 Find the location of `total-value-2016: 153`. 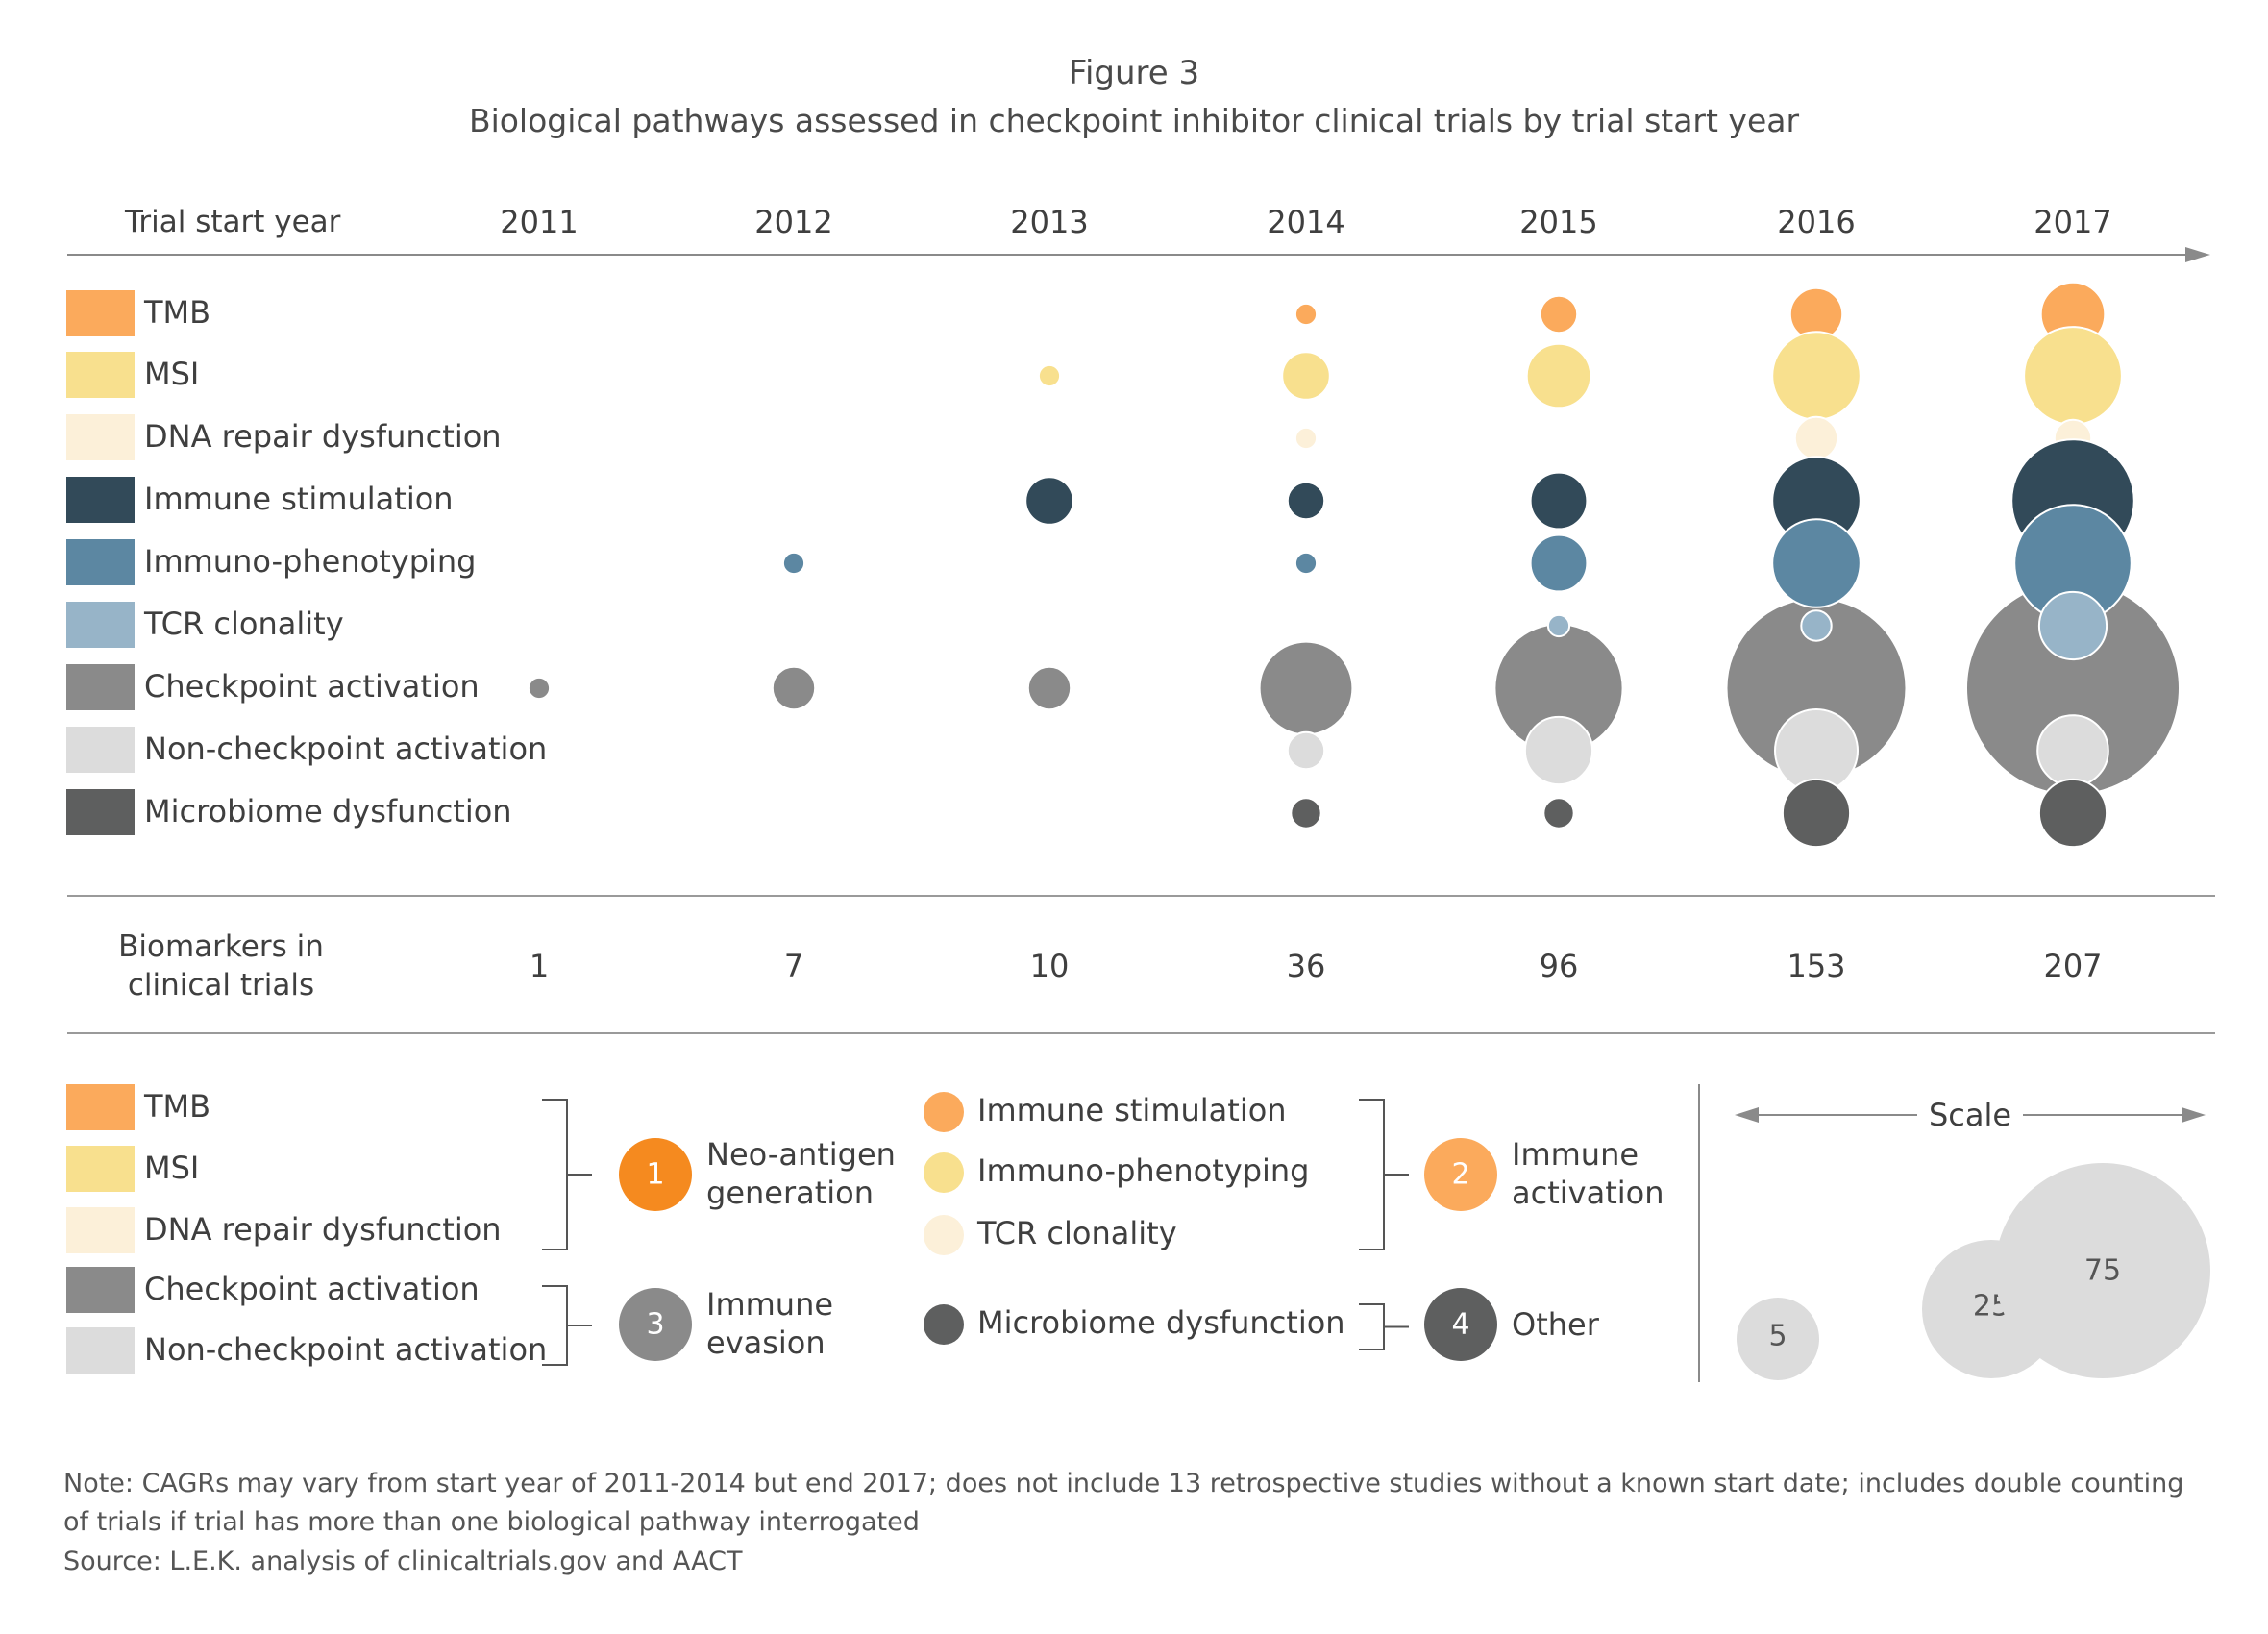

total-value-2016: 153 is located at coordinates (1816, 966).